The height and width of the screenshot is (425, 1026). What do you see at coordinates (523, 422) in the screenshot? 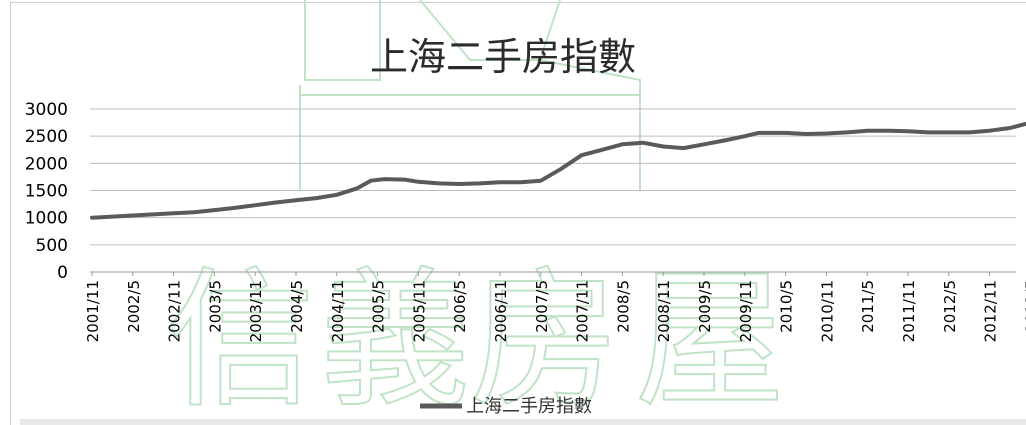
I see `chart-scrollbar-band` at bounding box center [523, 422].